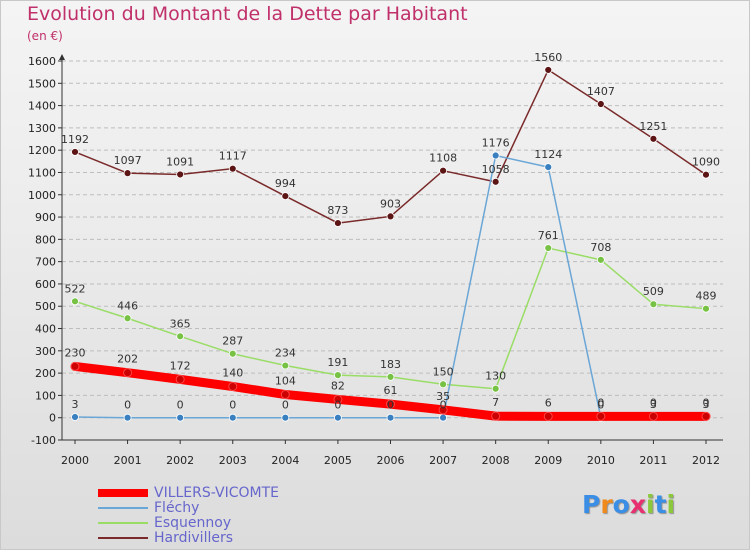  I want to click on data-label: 1192, so click(75, 139).